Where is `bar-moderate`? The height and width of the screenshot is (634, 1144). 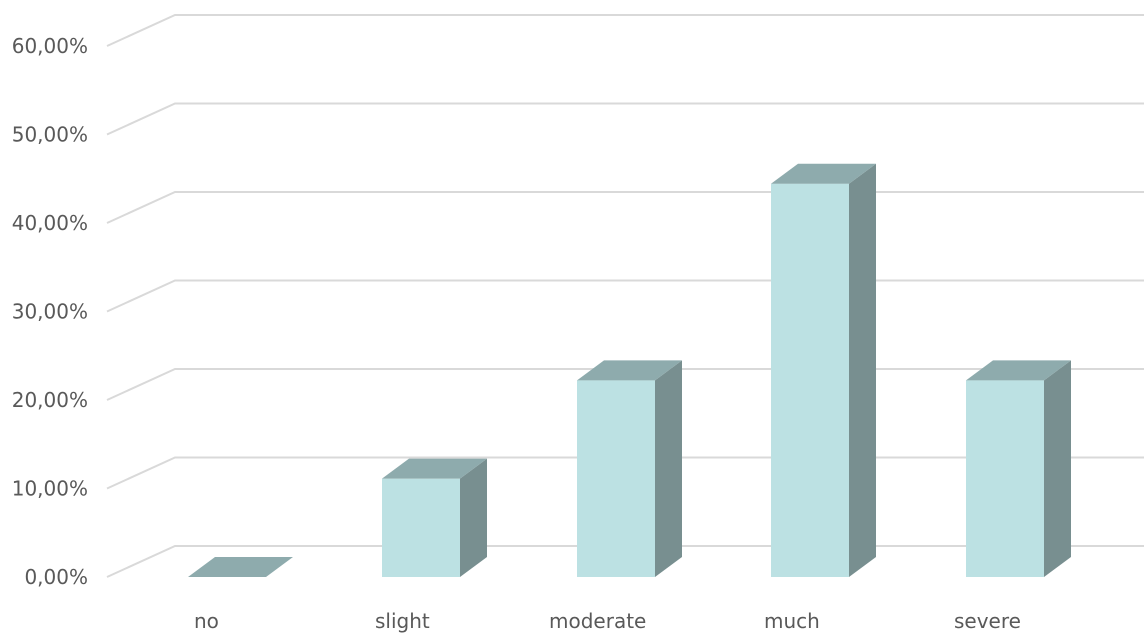
bar-moderate is located at coordinates (629, 468).